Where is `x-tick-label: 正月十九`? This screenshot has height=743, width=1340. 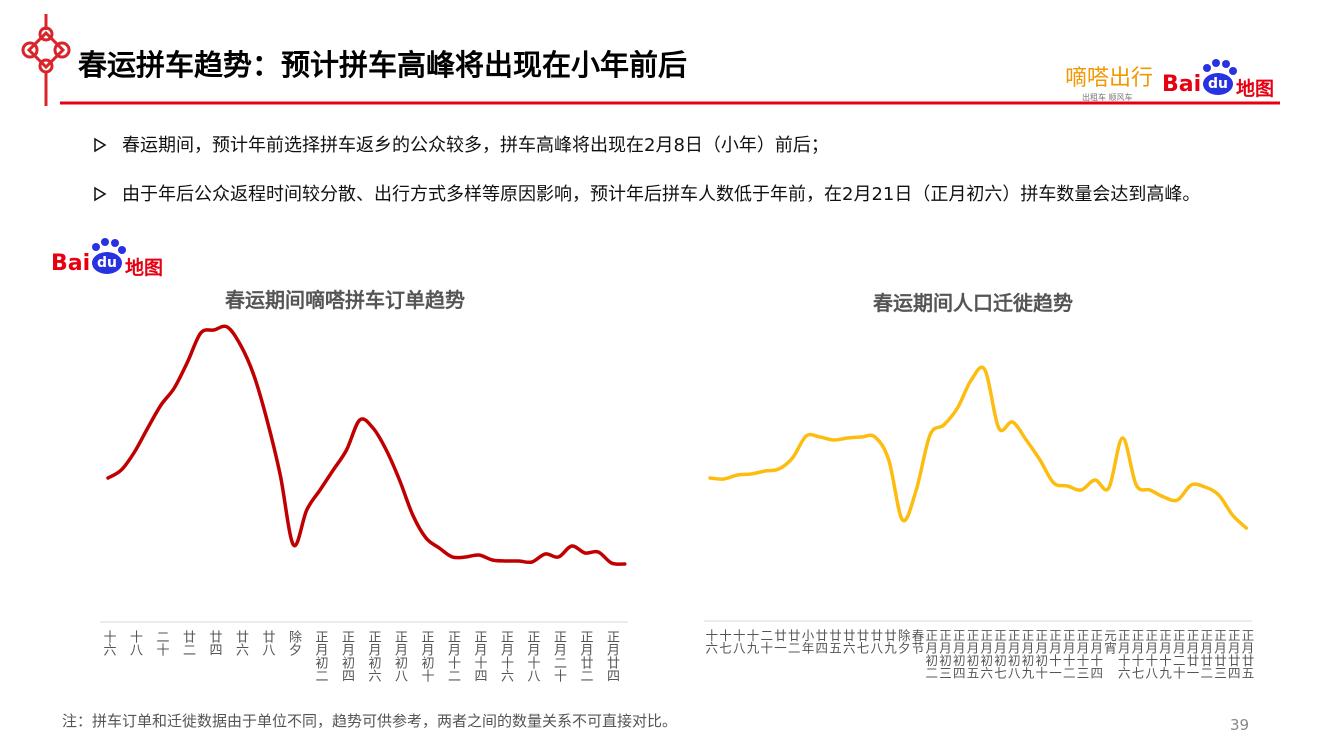 x-tick-label: 正月十九 is located at coordinates (1164, 654).